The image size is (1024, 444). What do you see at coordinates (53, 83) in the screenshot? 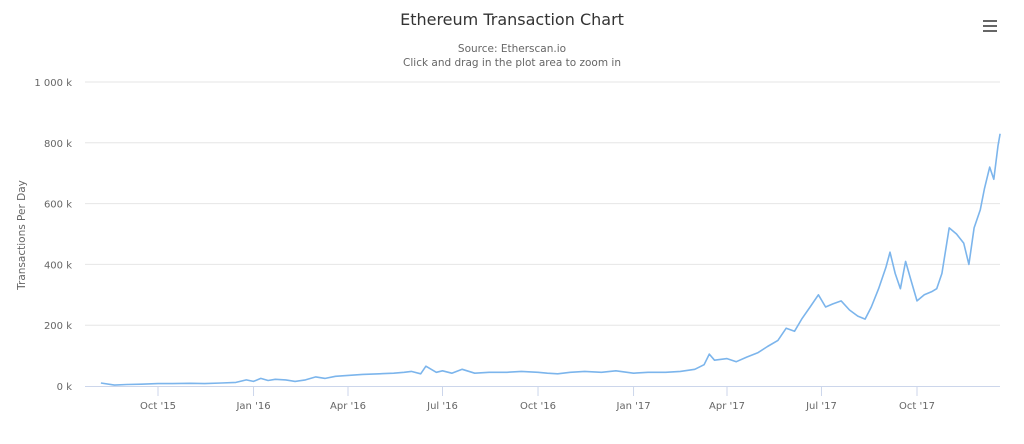
I see `y-tick-label: 1 000 k` at bounding box center [53, 83].